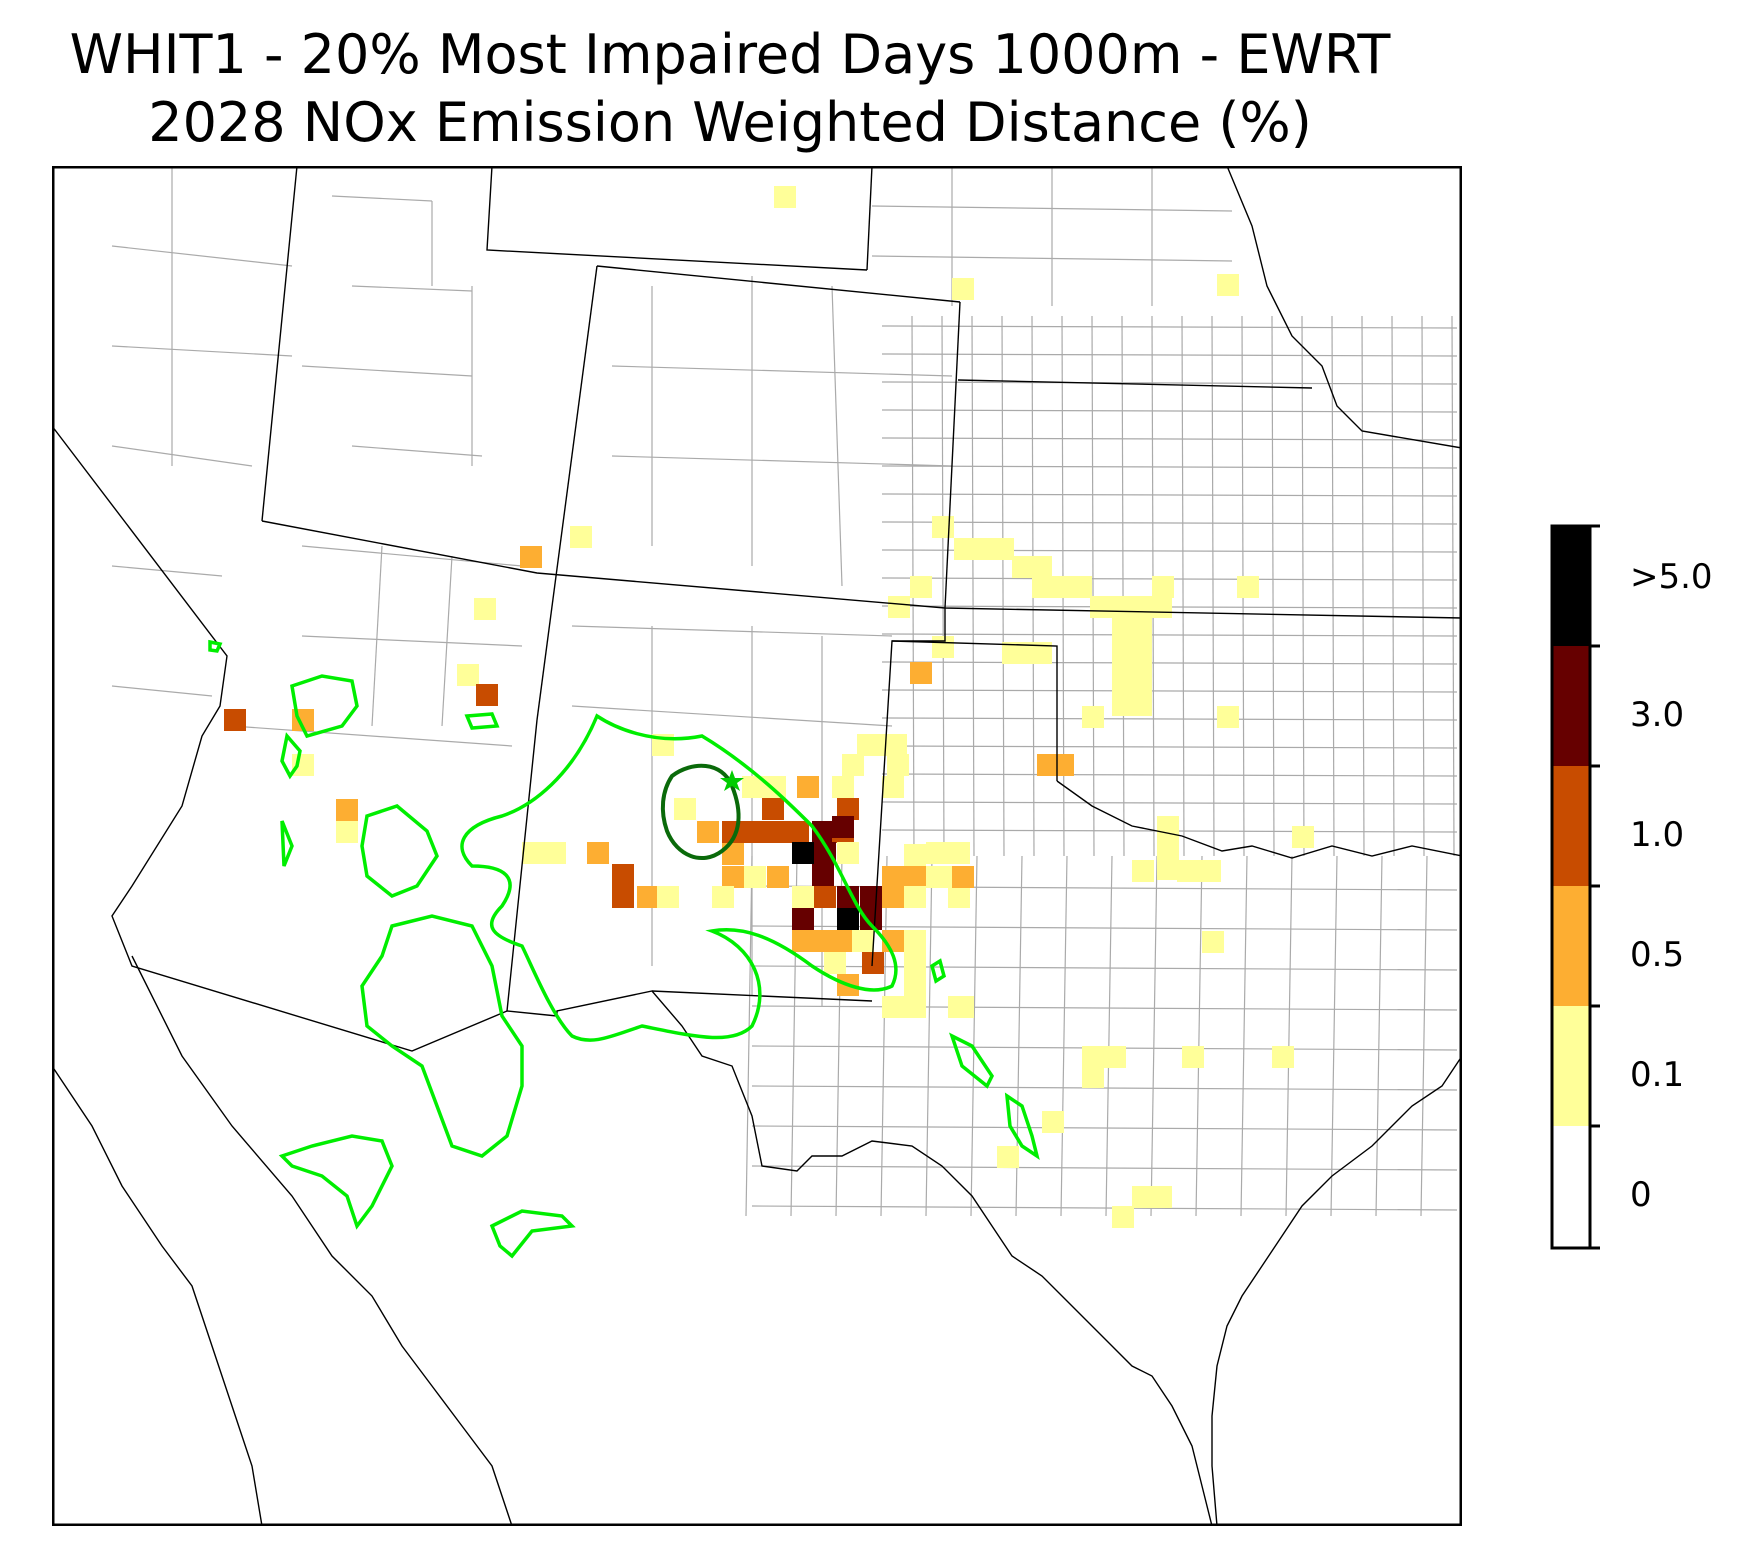 The height and width of the screenshot is (1558, 1752). What do you see at coordinates (567, 493) in the screenshot?
I see `colorado-border` at bounding box center [567, 493].